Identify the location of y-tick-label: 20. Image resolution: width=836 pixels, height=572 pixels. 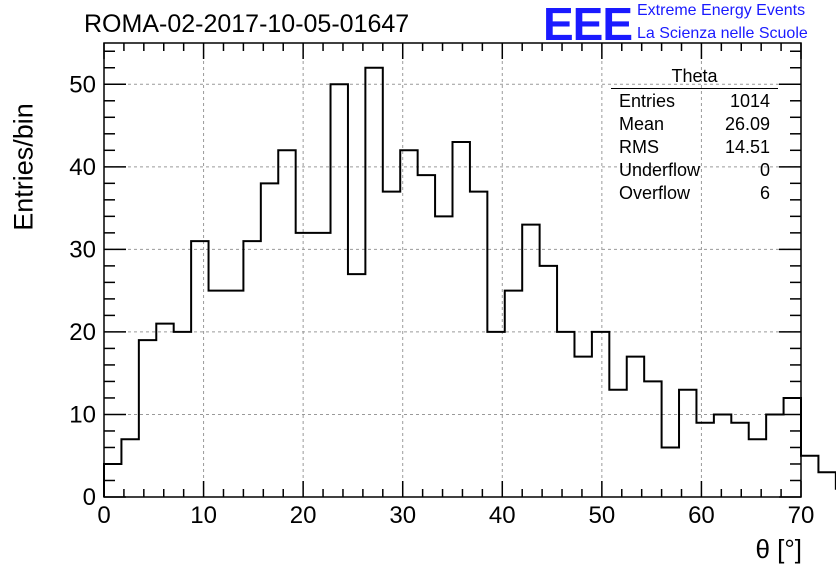
(82, 332).